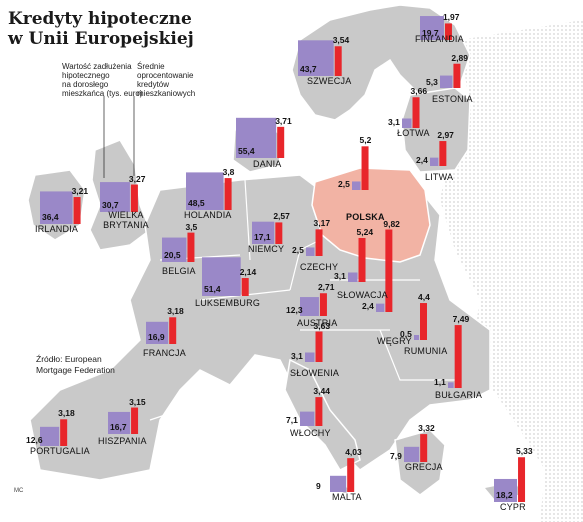  What do you see at coordinates (432, 82) in the screenshot?
I see `debt-label-estonia: 5,3` at bounding box center [432, 82].